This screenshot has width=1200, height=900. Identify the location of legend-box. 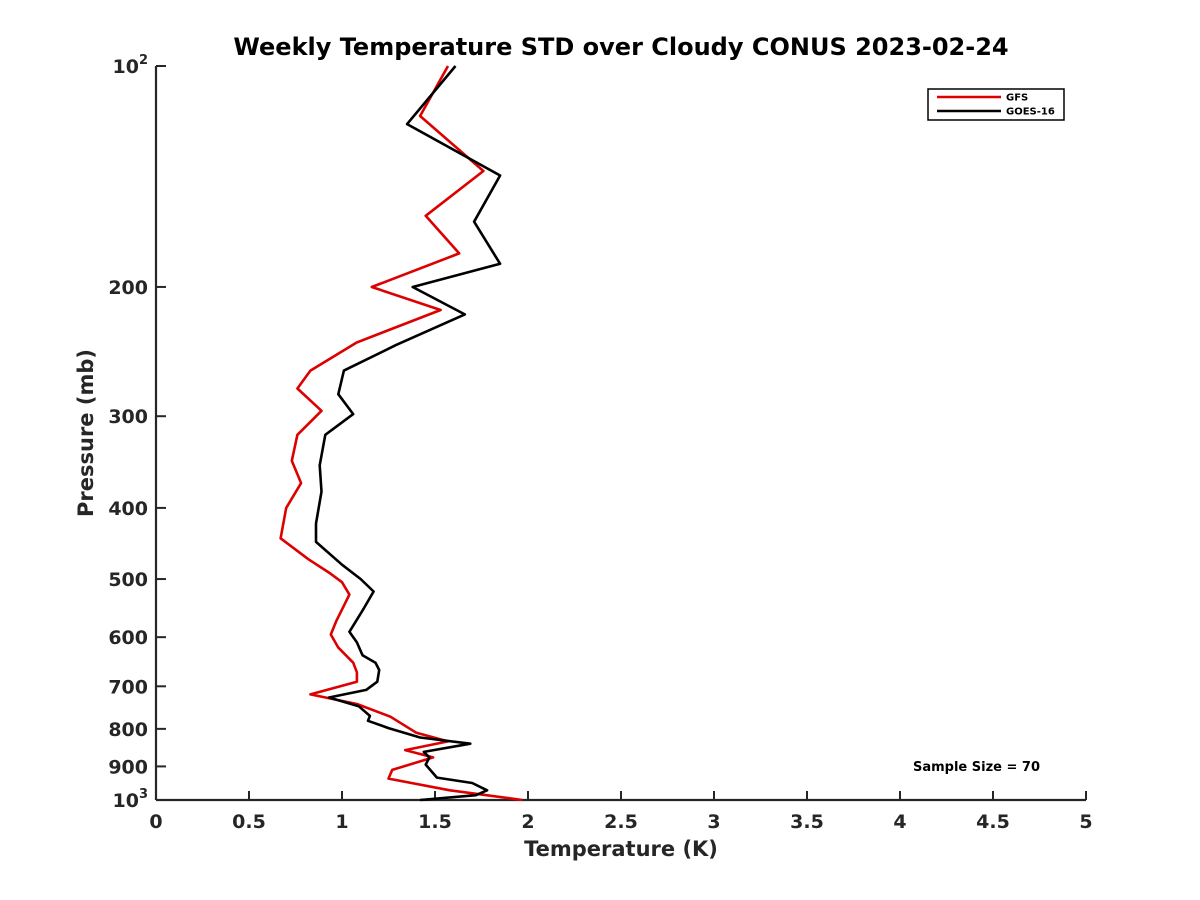
(996, 104).